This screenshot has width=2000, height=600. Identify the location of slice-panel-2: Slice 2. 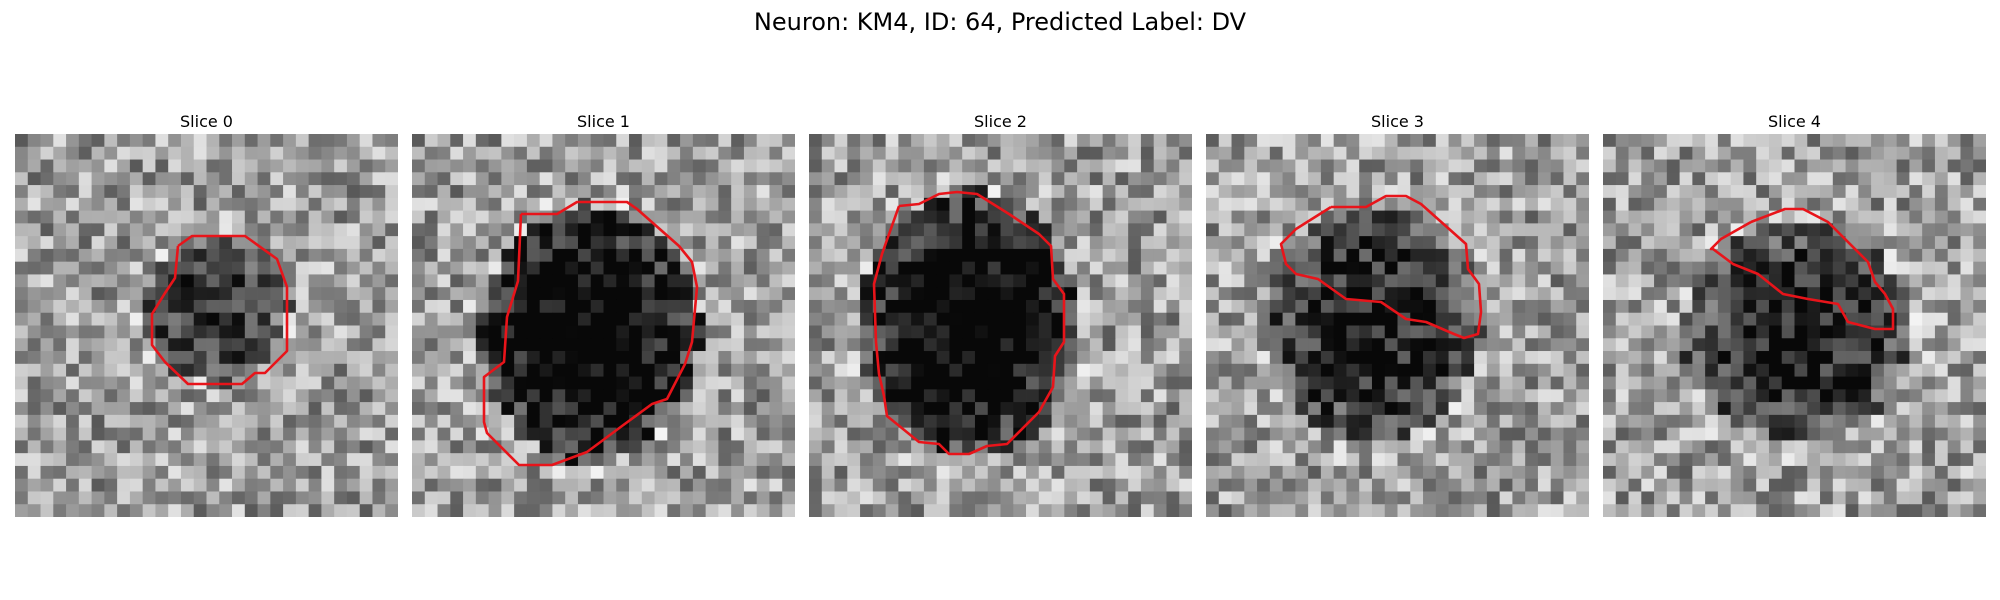
(1000, 314).